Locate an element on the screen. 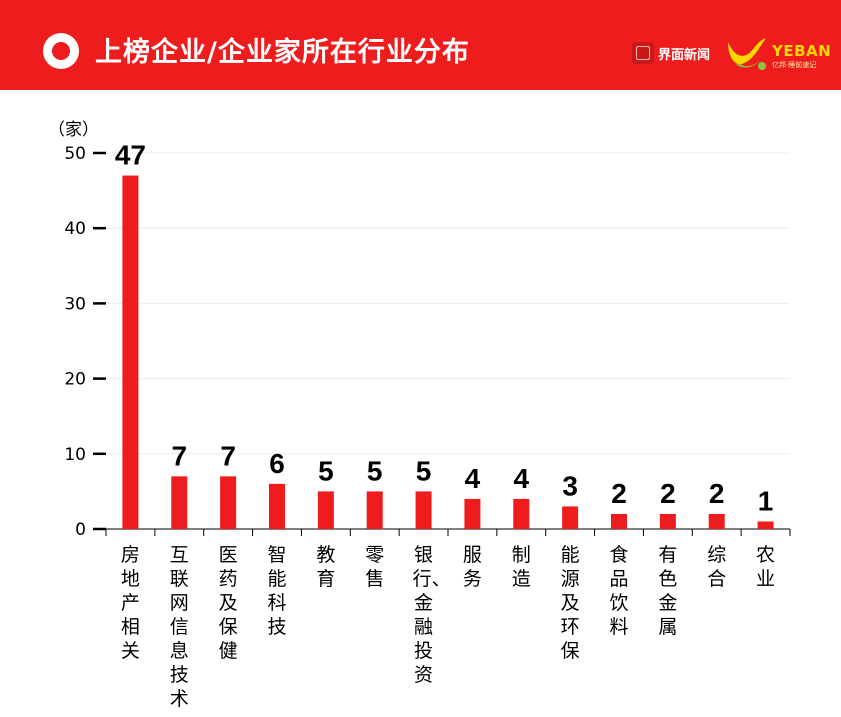 This screenshot has width=841, height=717. x-tick-label: 农业 is located at coordinates (766, 567).